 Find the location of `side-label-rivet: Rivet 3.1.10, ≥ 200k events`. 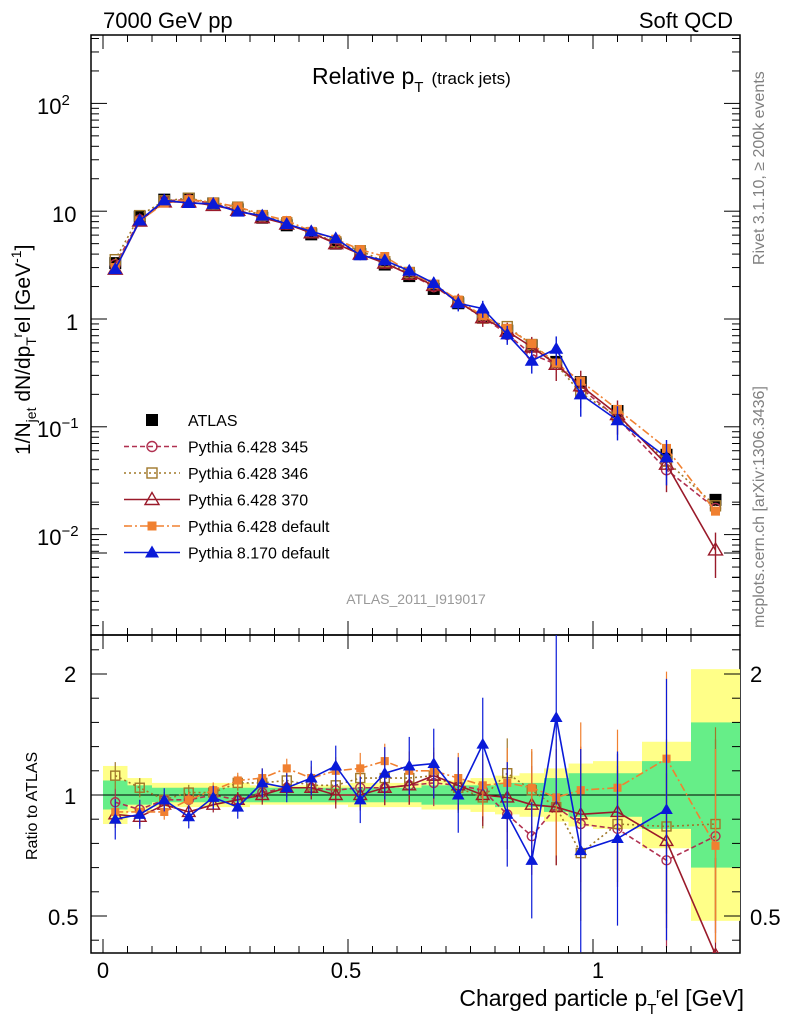

side-label-rivet: Rivet 3.1.10, ≥ 200k events is located at coordinates (759, 168).